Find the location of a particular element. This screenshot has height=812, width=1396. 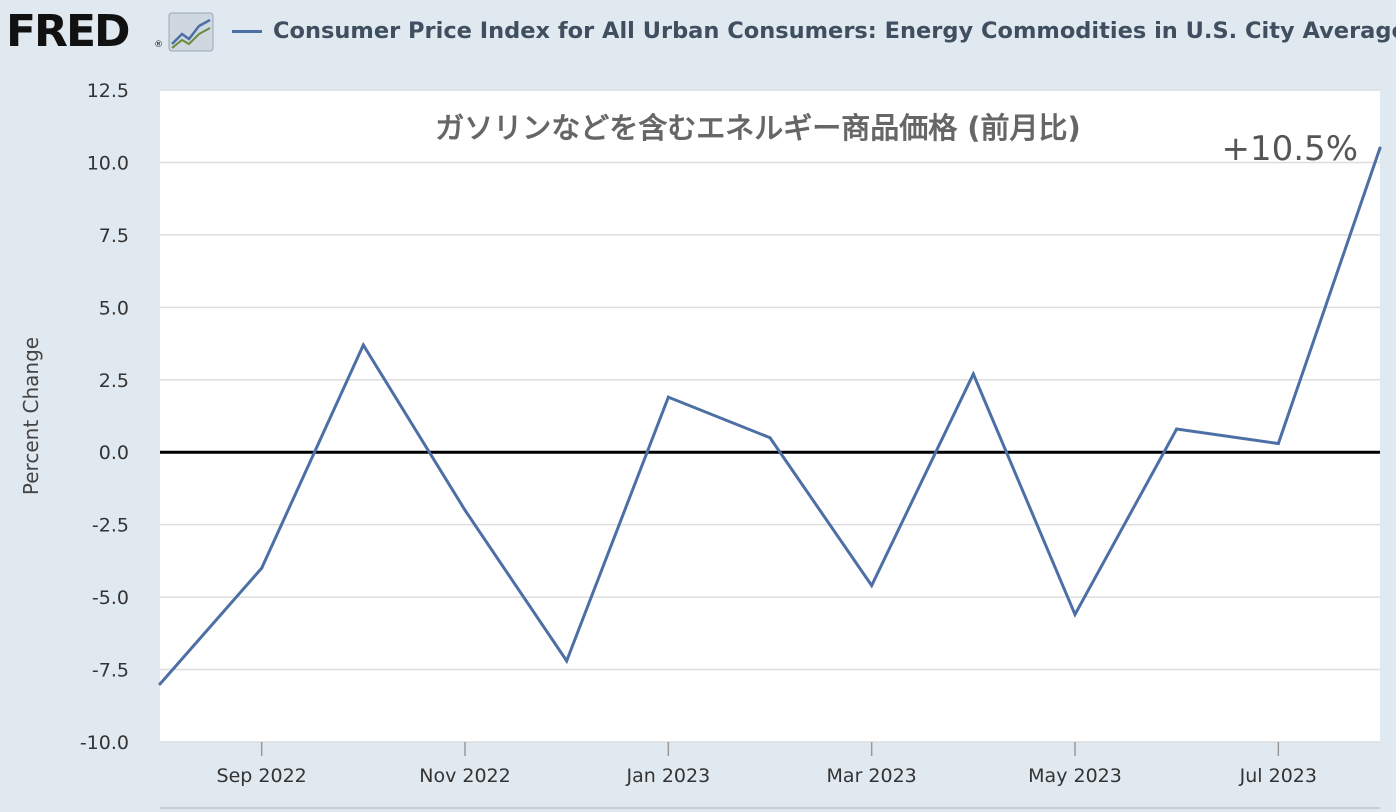

x-tick-label: Nov 2022 is located at coordinates (464, 776).